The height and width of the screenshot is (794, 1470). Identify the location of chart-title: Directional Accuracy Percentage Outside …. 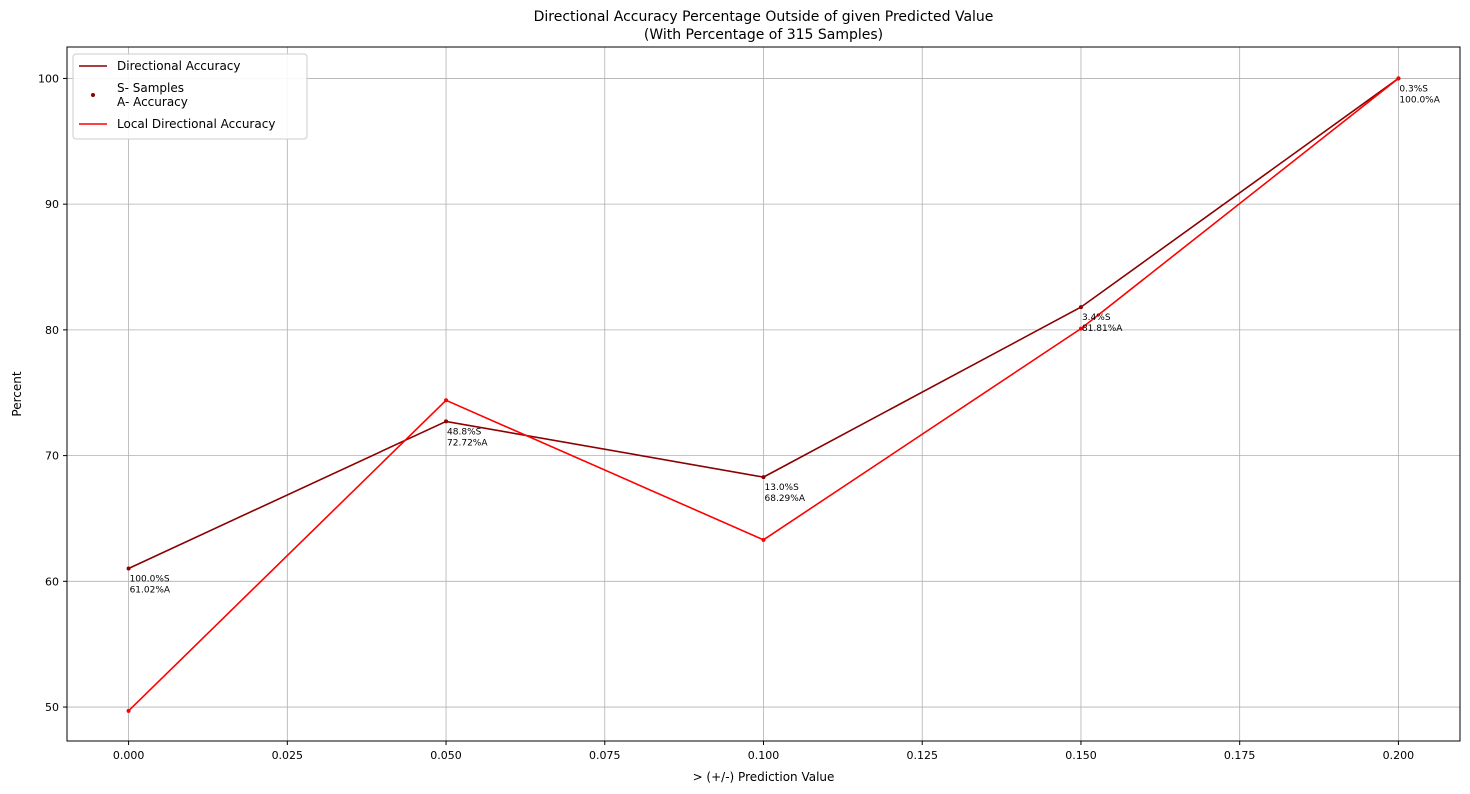
(764, 17).